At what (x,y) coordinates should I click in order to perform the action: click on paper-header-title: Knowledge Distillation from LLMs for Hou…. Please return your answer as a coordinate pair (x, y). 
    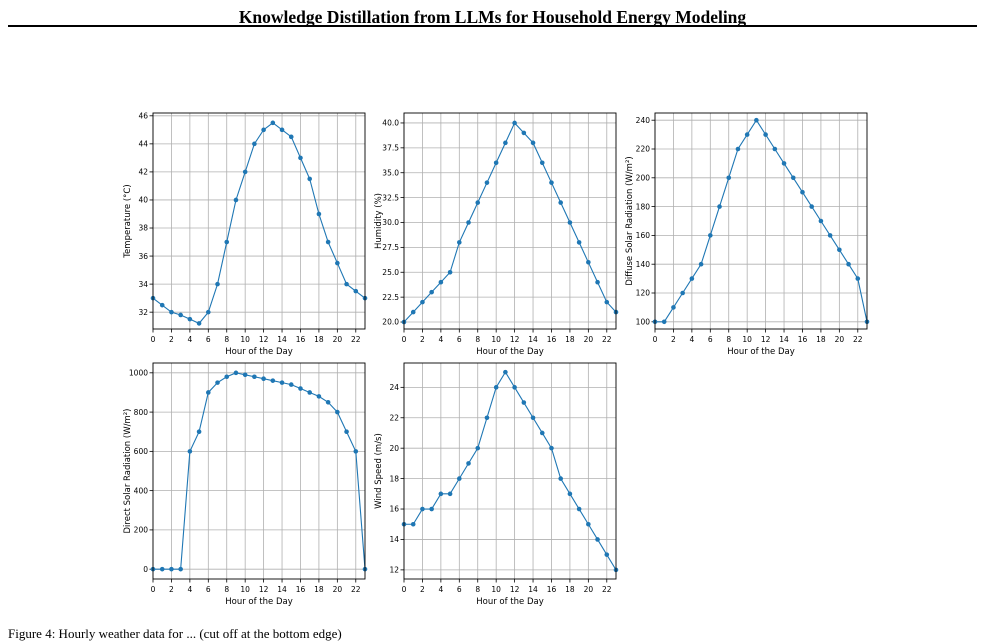
    Looking at the image, I should click on (492, 17).